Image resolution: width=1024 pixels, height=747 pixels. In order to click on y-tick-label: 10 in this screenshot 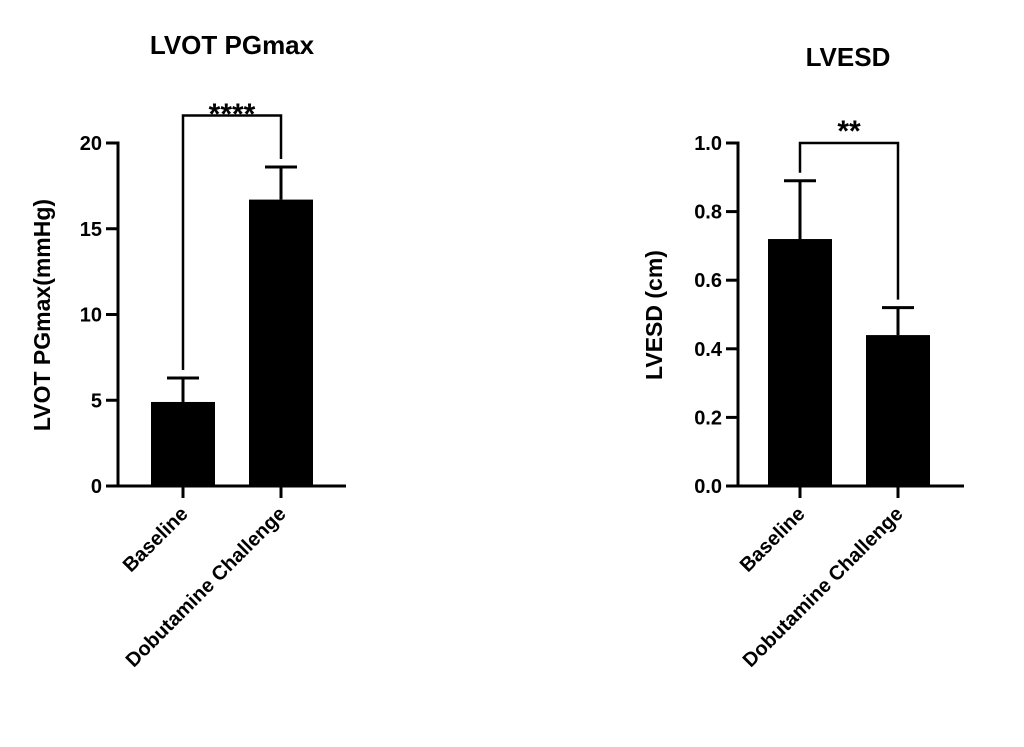, I will do `click(91, 316)`.